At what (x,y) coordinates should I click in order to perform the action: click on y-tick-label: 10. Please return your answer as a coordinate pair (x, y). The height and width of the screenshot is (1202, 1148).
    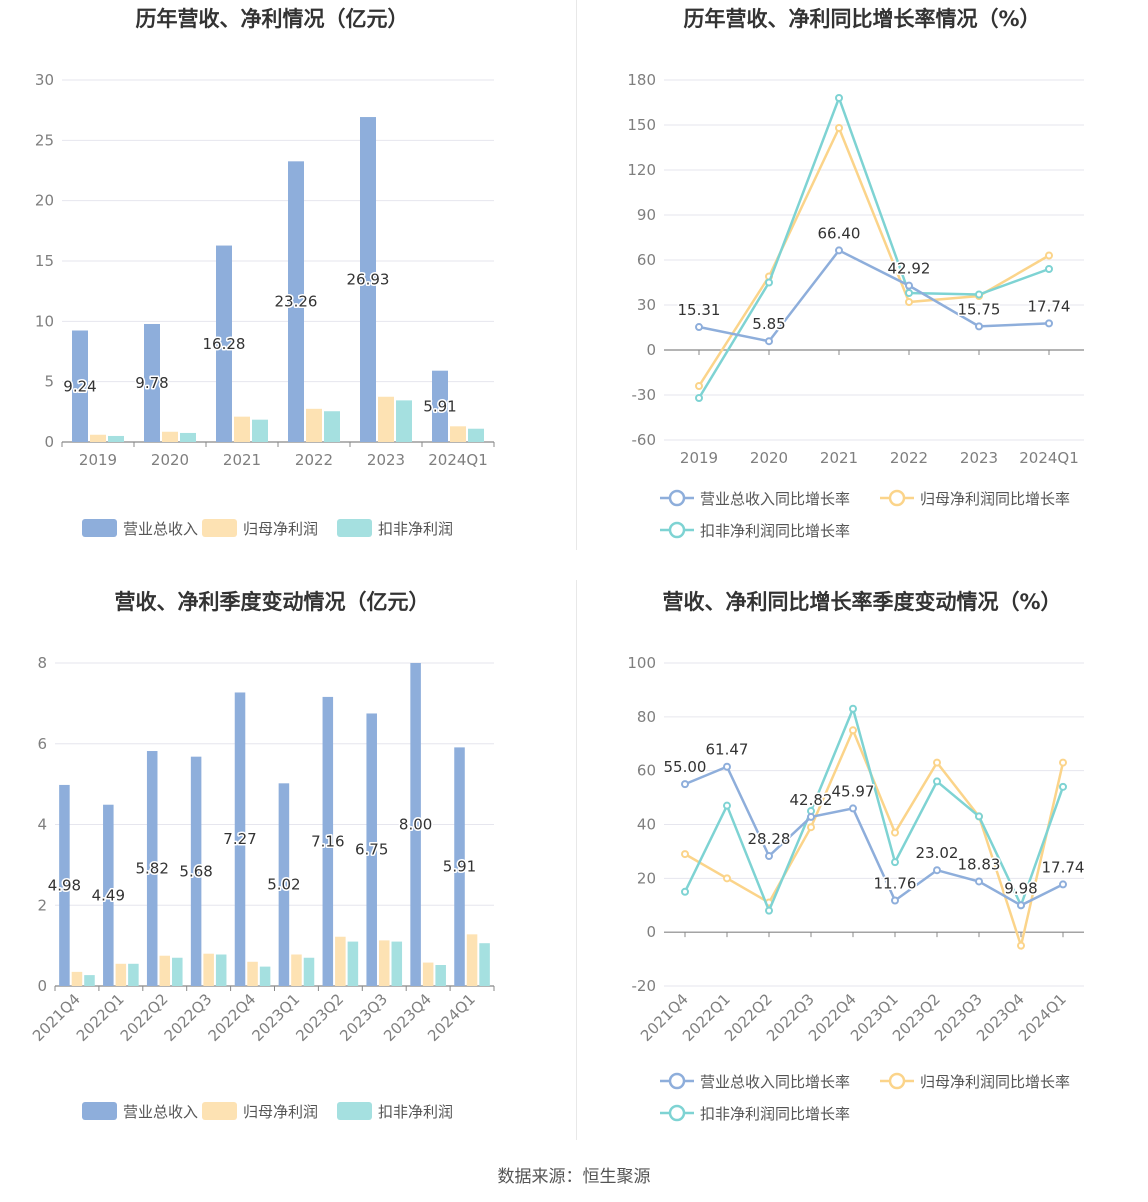
    Looking at the image, I should click on (44, 321).